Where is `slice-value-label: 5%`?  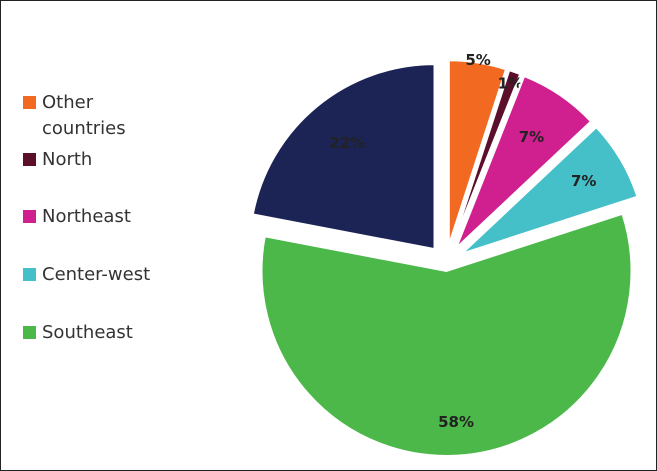
slice-value-label: 5% is located at coordinates (477, 60).